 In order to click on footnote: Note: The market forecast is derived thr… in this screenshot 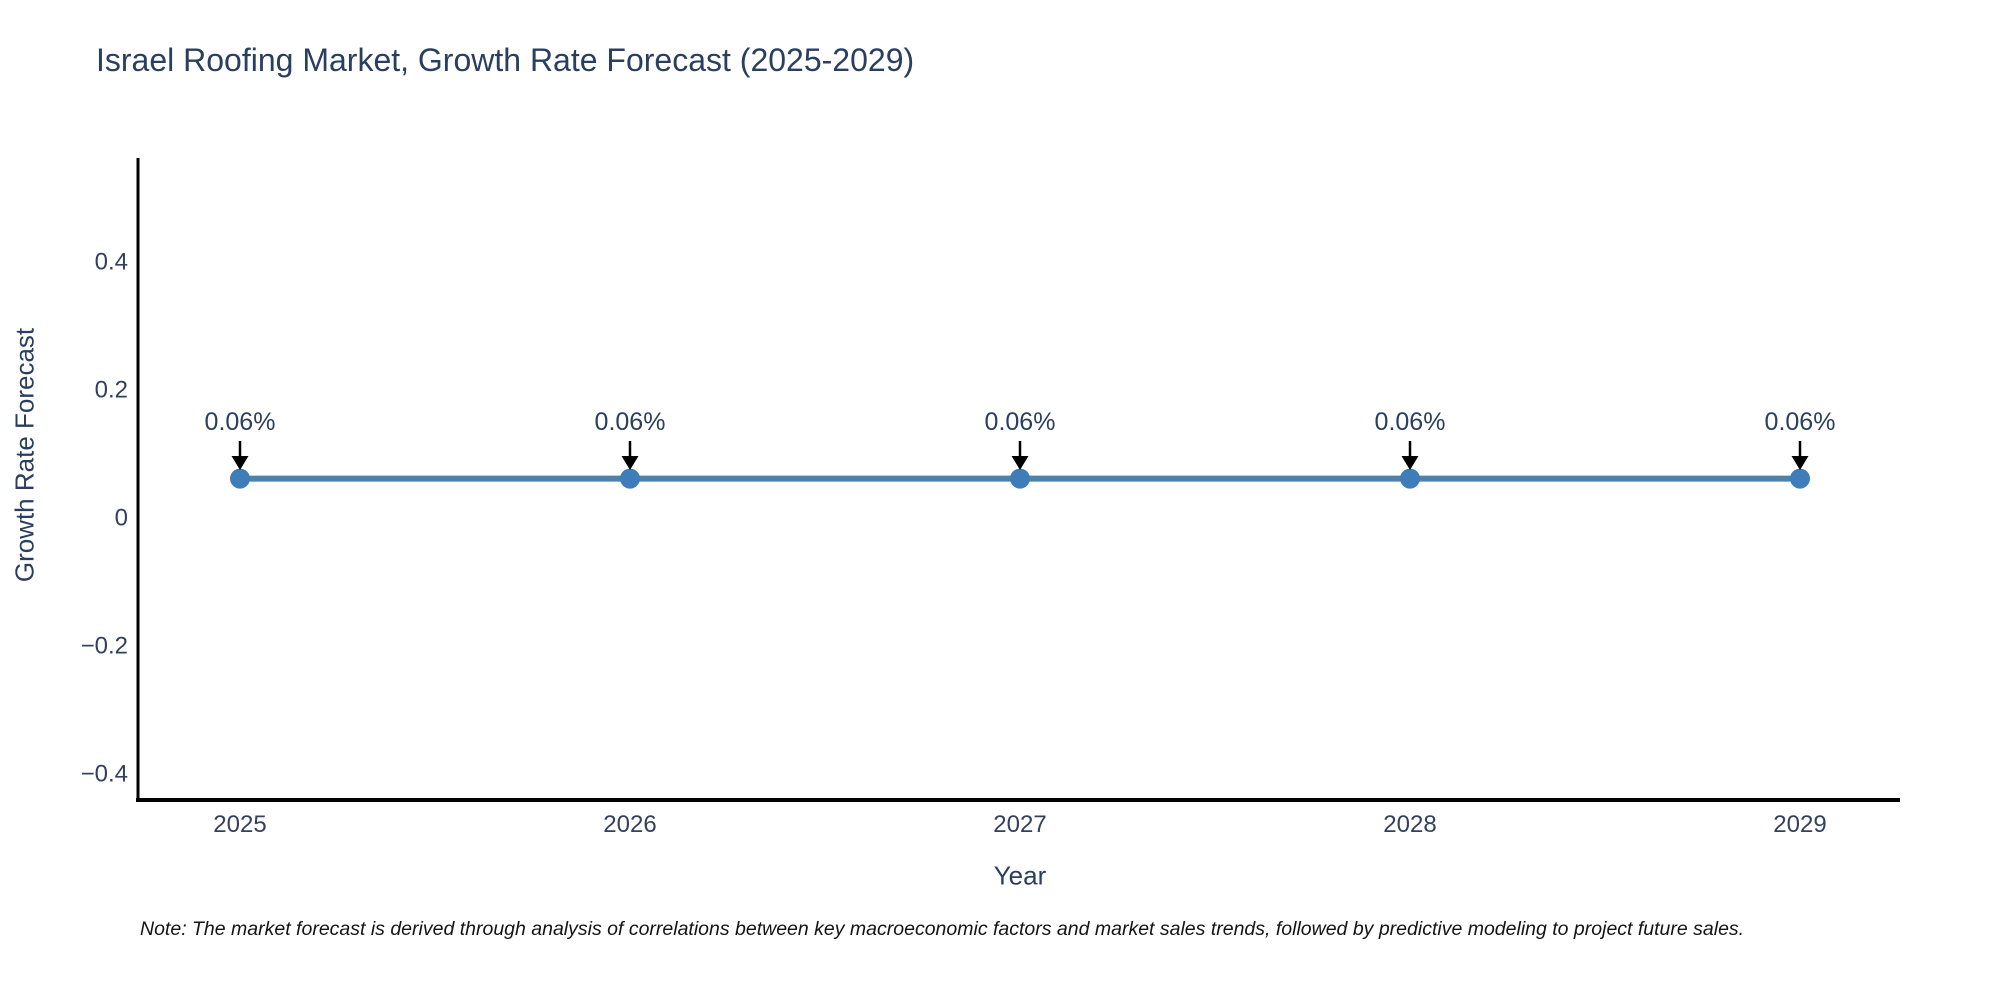, I will do `click(942, 929)`.